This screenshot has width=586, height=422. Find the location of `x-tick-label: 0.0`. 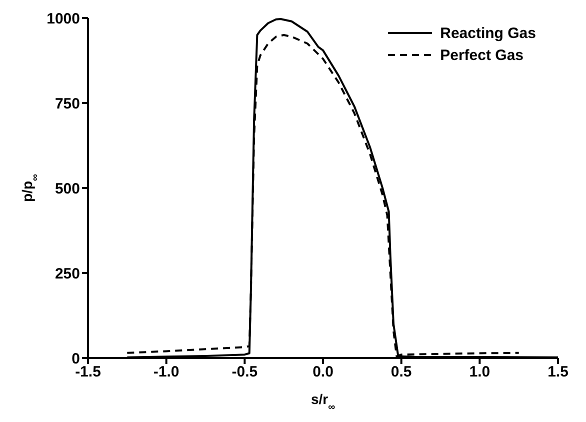

x-tick-label: 0.0 is located at coordinates (323, 372).